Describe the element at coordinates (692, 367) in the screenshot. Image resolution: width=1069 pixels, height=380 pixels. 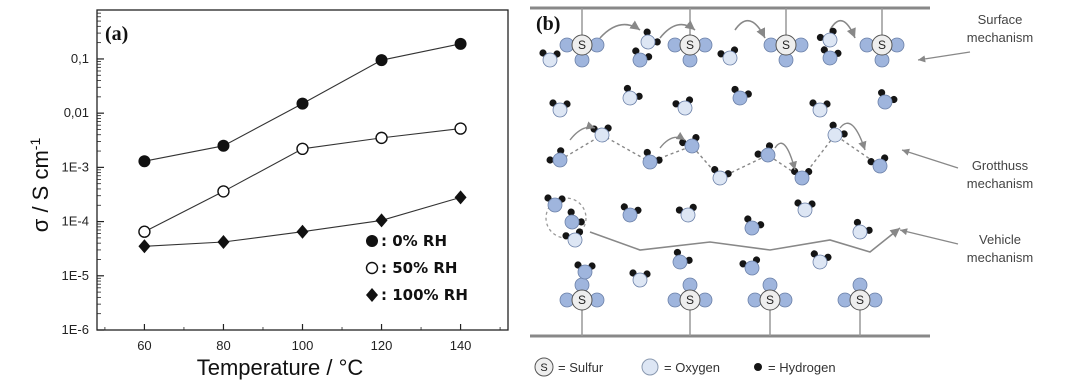
I see `key-oxygen-label: = Oxygen` at that location.